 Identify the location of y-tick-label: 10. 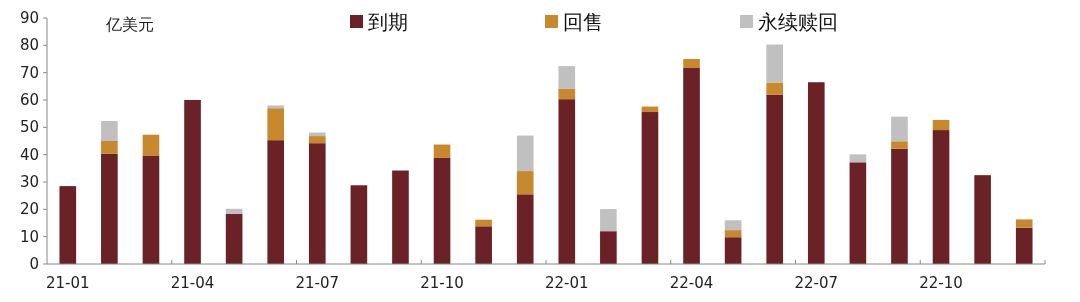
(29, 236).